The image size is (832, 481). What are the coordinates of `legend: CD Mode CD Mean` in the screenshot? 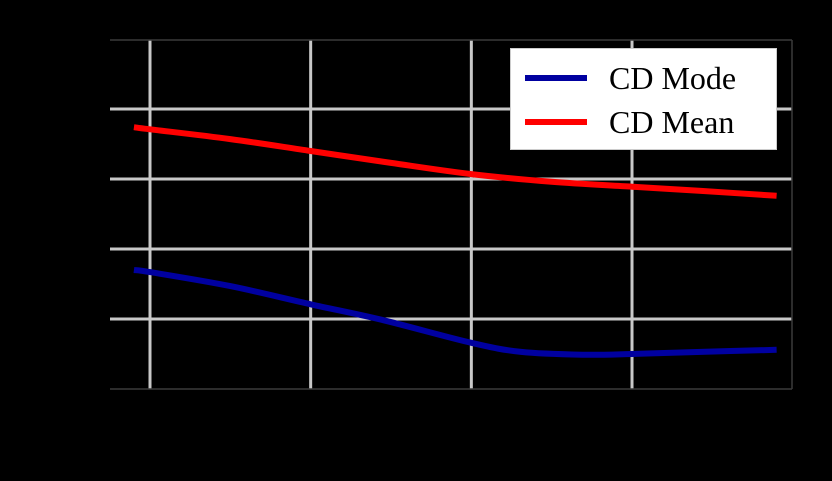 It's located at (643, 99).